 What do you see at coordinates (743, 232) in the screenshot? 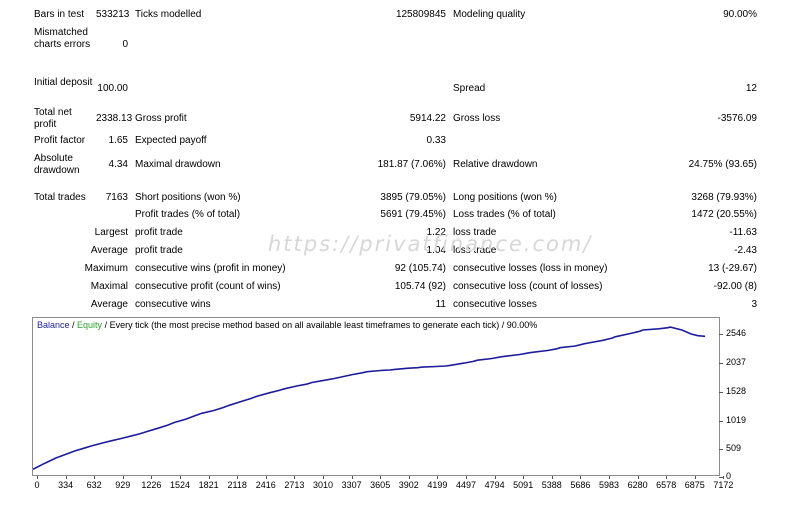
I see `stat-value3: -11.63` at bounding box center [743, 232].